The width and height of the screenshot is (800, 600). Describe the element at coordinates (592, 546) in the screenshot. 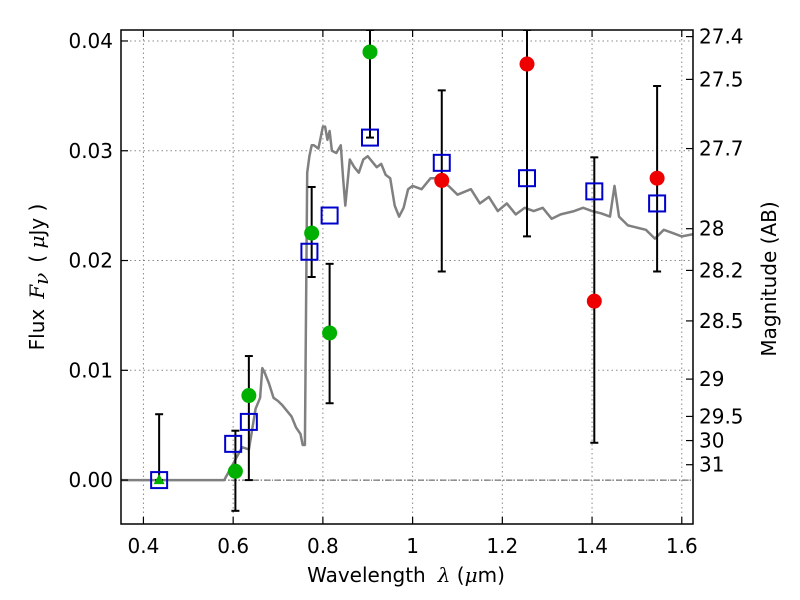

I see `x-tick-label: 1.4` at that location.